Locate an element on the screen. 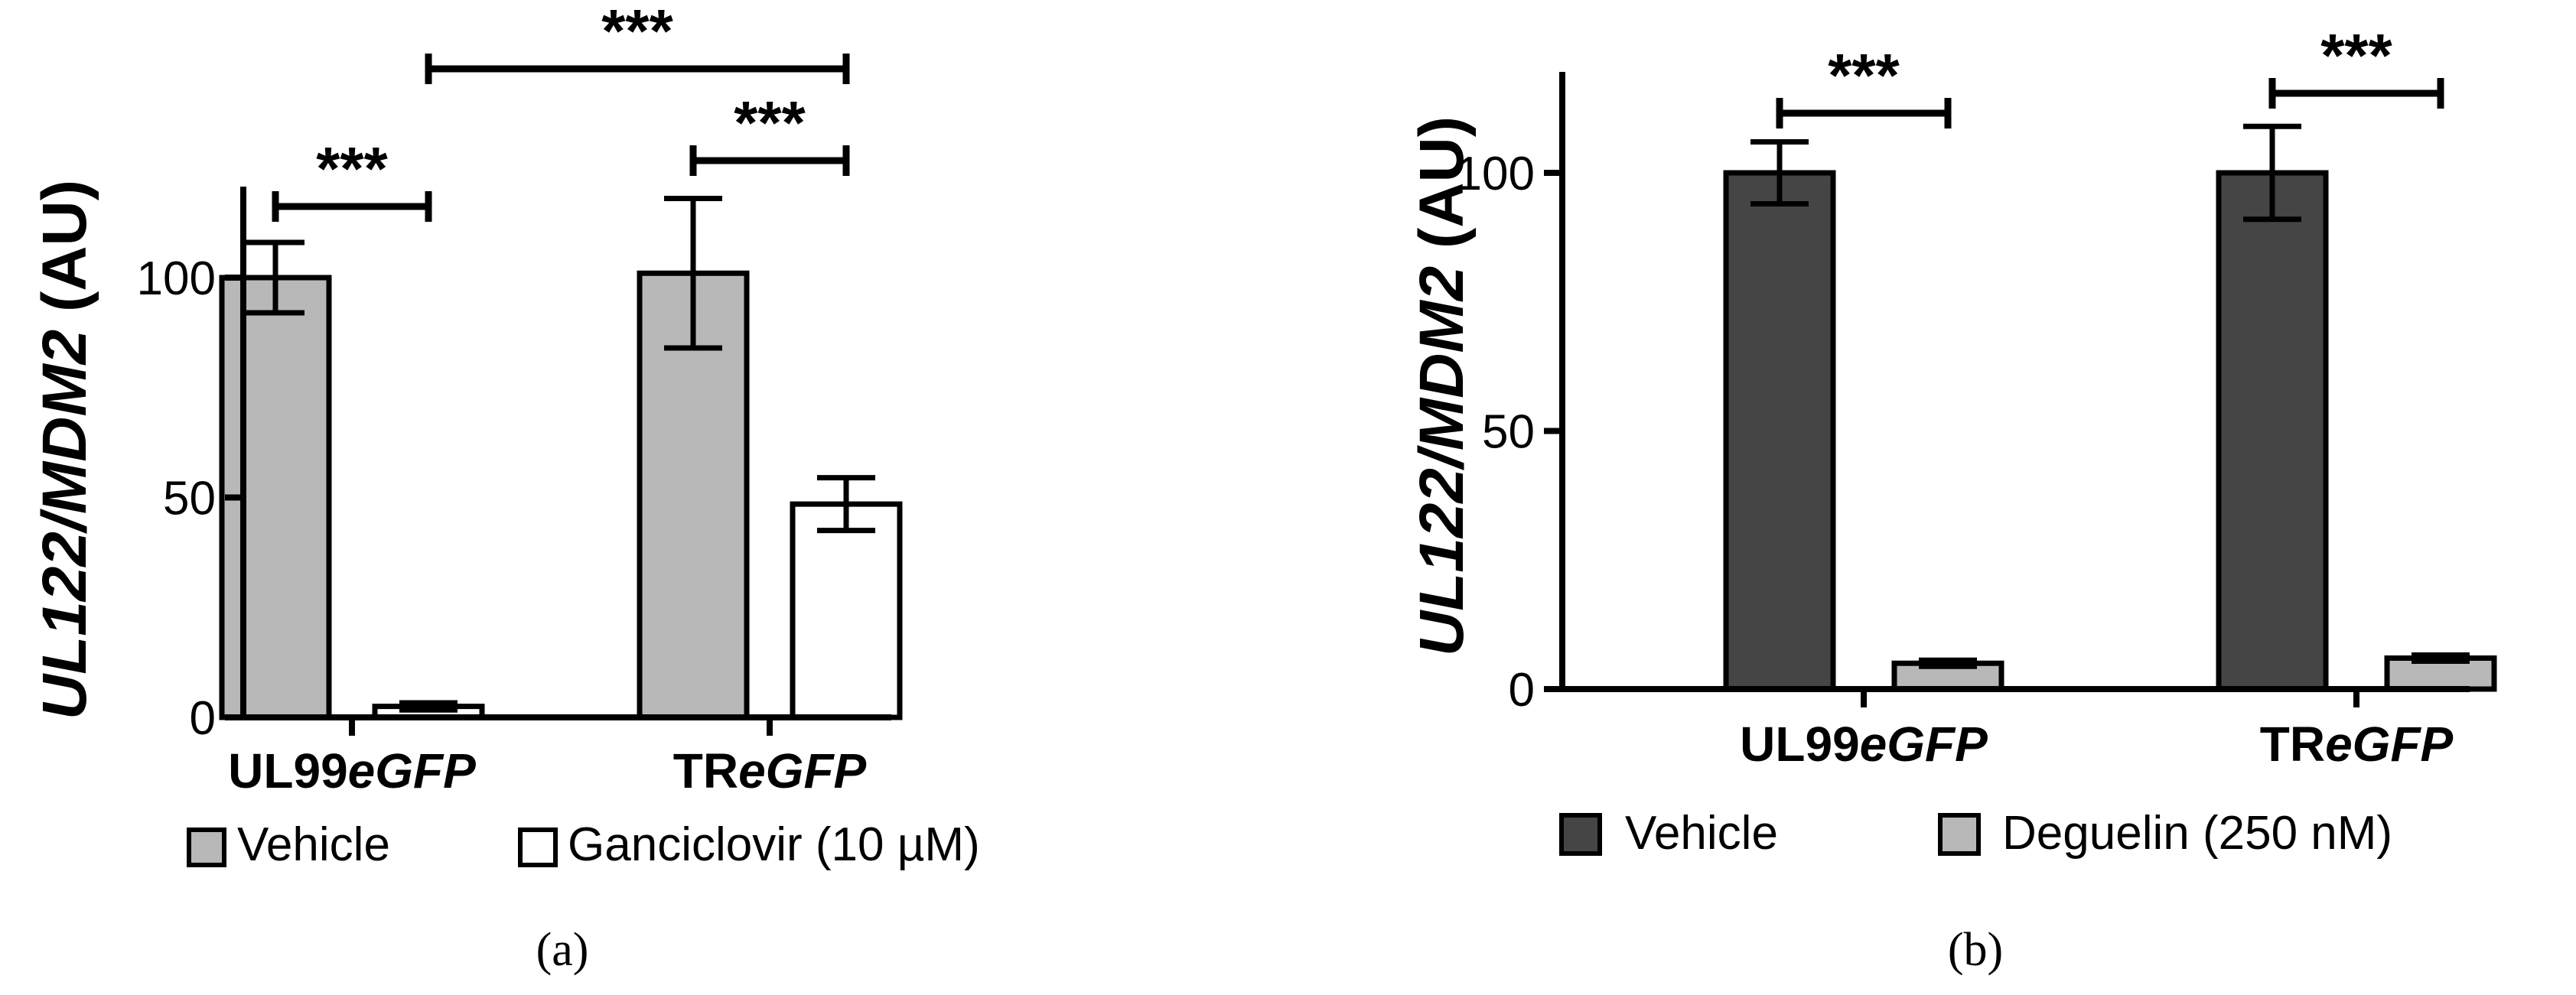  bar-ganciclovir-tregfp is located at coordinates (847, 610).